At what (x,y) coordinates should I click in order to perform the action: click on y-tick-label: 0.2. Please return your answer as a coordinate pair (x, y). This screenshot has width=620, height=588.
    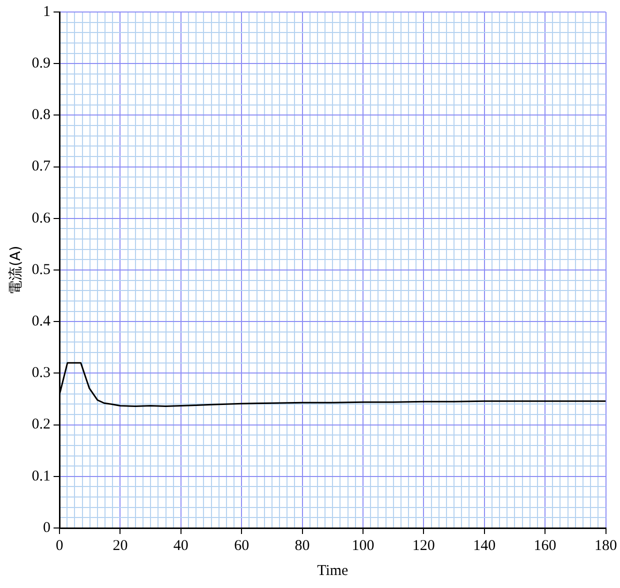
    Looking at the image, I should click on (41, 424).